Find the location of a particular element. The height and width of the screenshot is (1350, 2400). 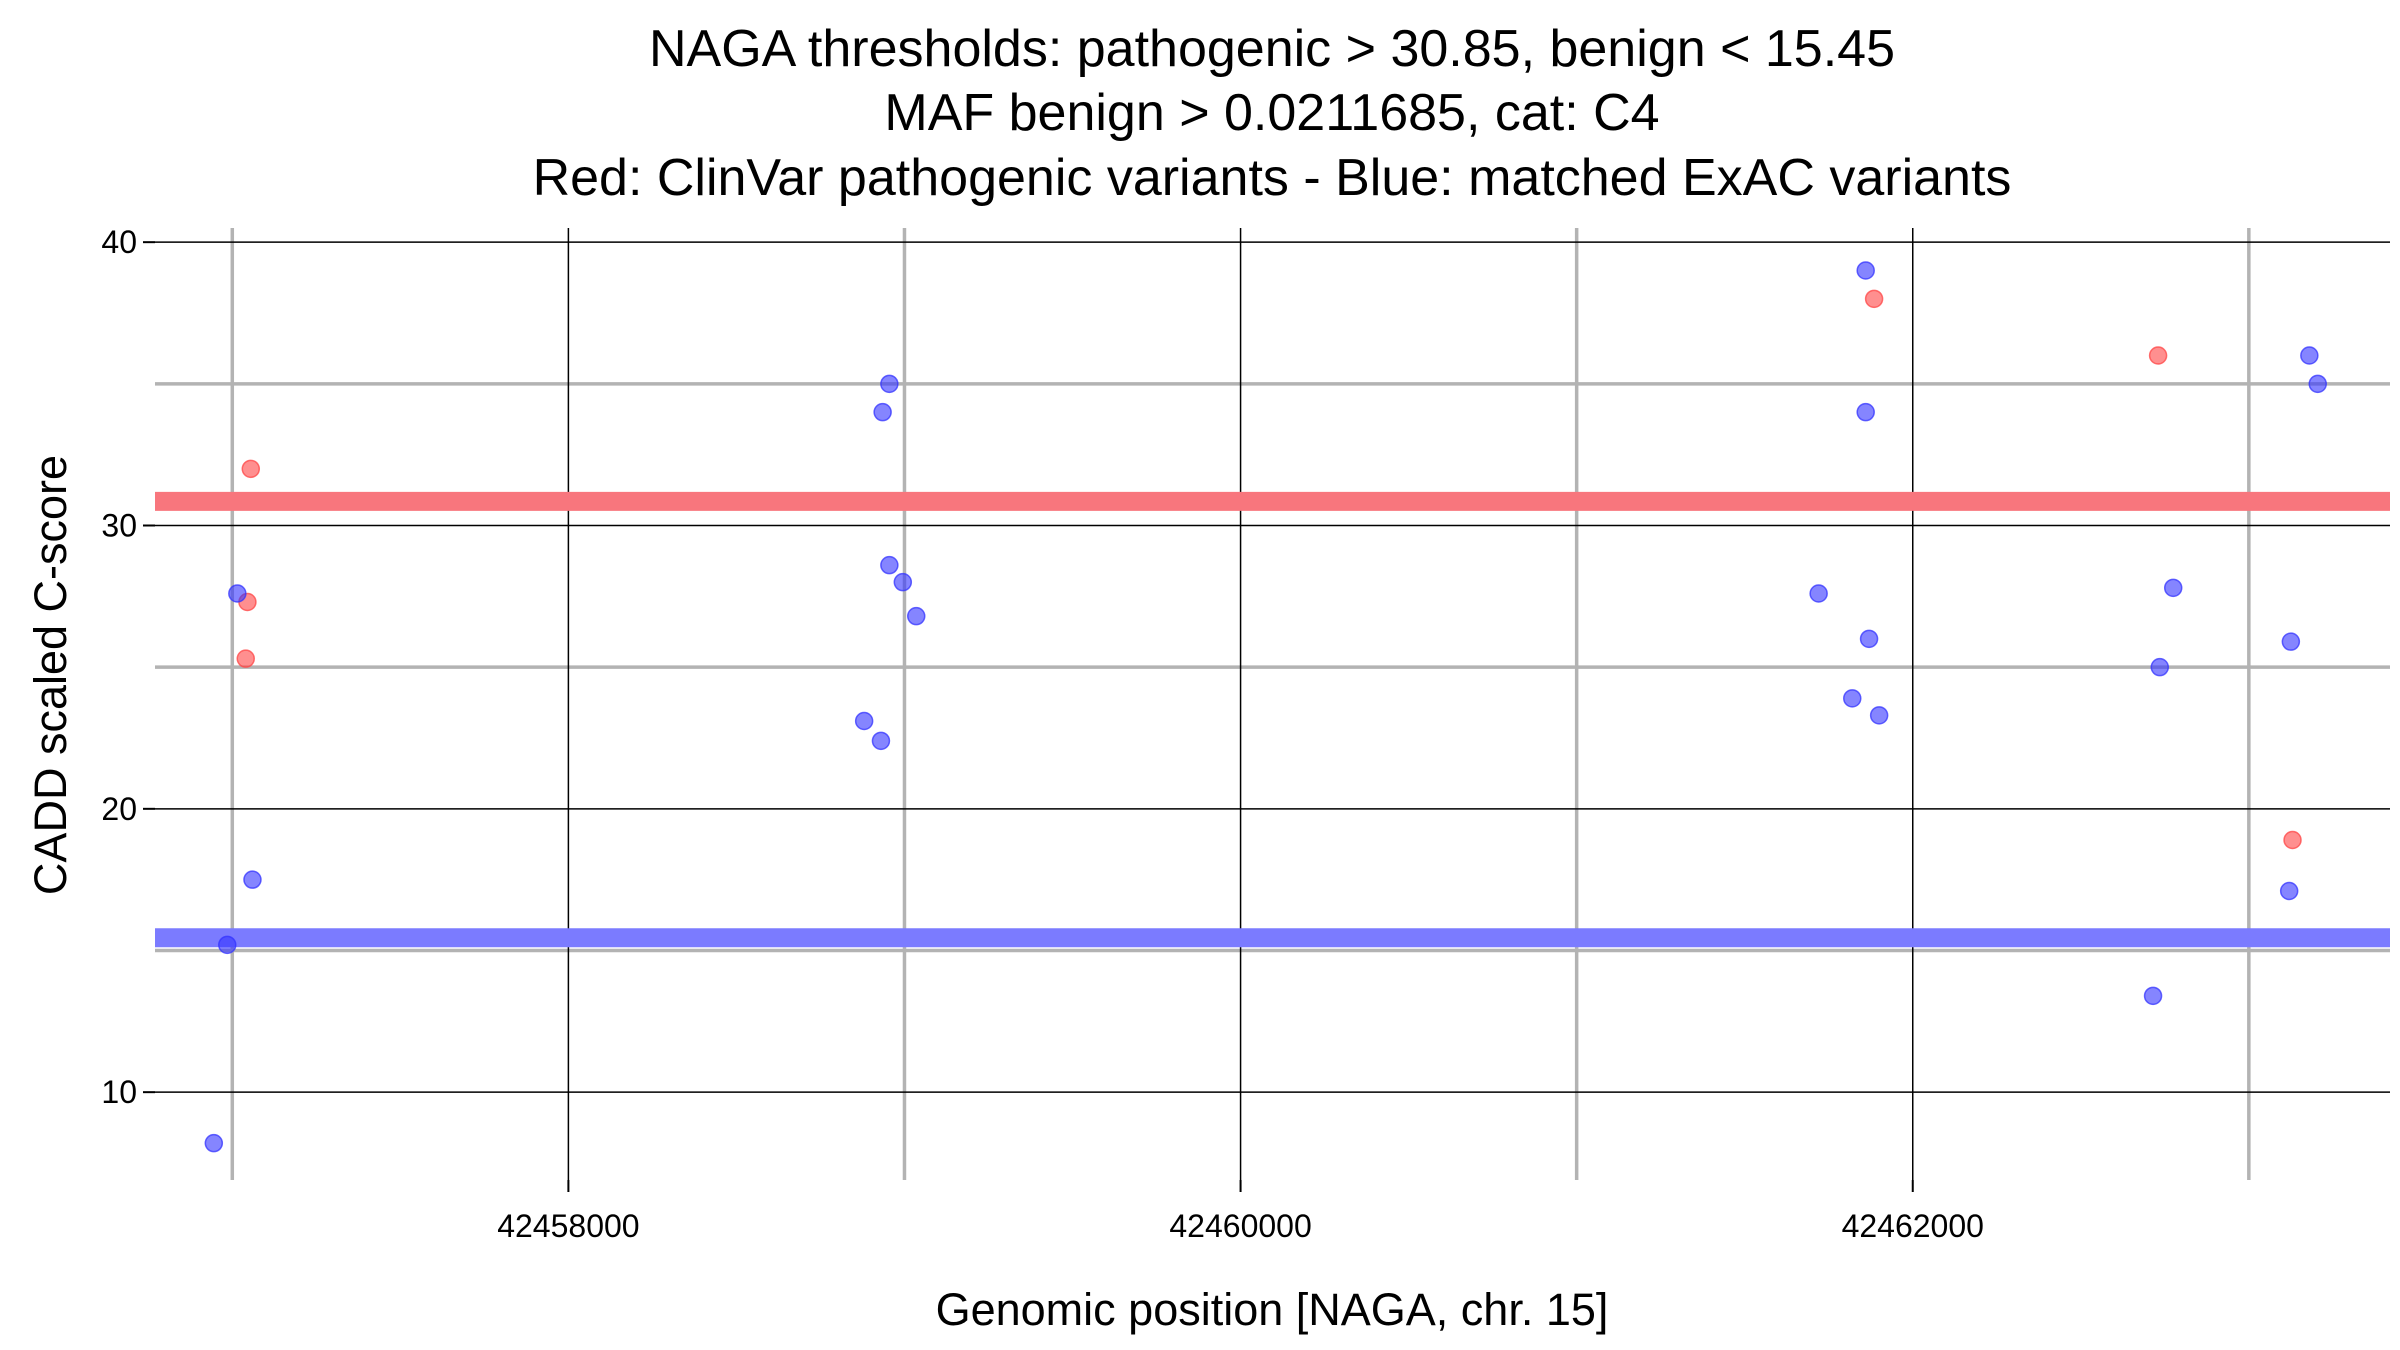

y-tick-label: 30 is located at coordinates (119, 526).